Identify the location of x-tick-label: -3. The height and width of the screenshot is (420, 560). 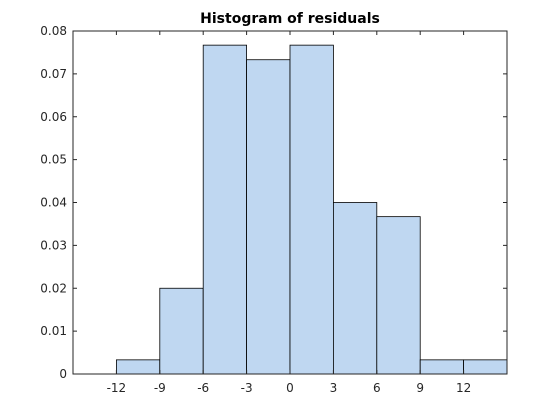
(247, 388).